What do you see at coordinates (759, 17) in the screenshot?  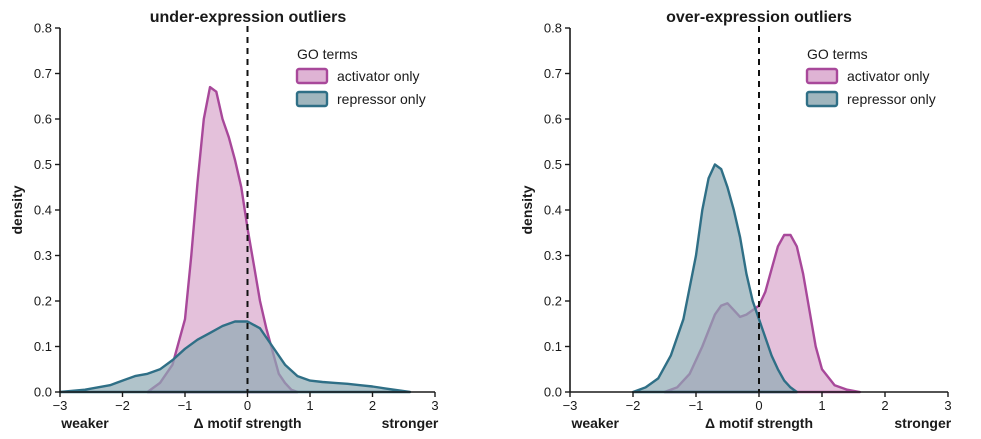 I see `chart-title: over-expression outliers` at bounding box center [759, 17].